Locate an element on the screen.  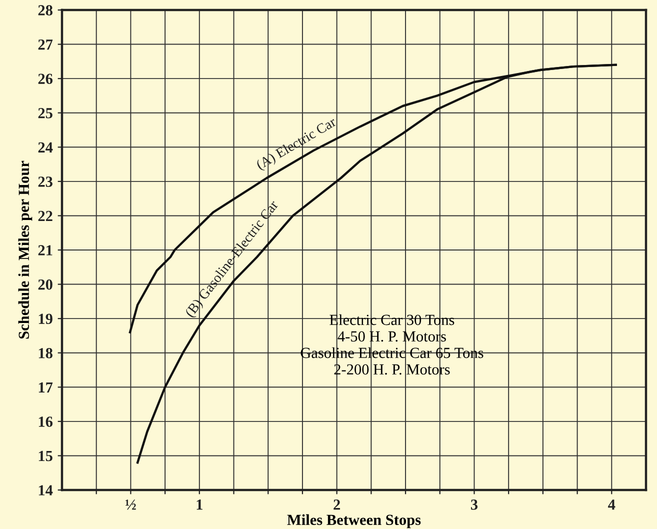
y-tick-label: 27 is located at coordinates (45, 44).